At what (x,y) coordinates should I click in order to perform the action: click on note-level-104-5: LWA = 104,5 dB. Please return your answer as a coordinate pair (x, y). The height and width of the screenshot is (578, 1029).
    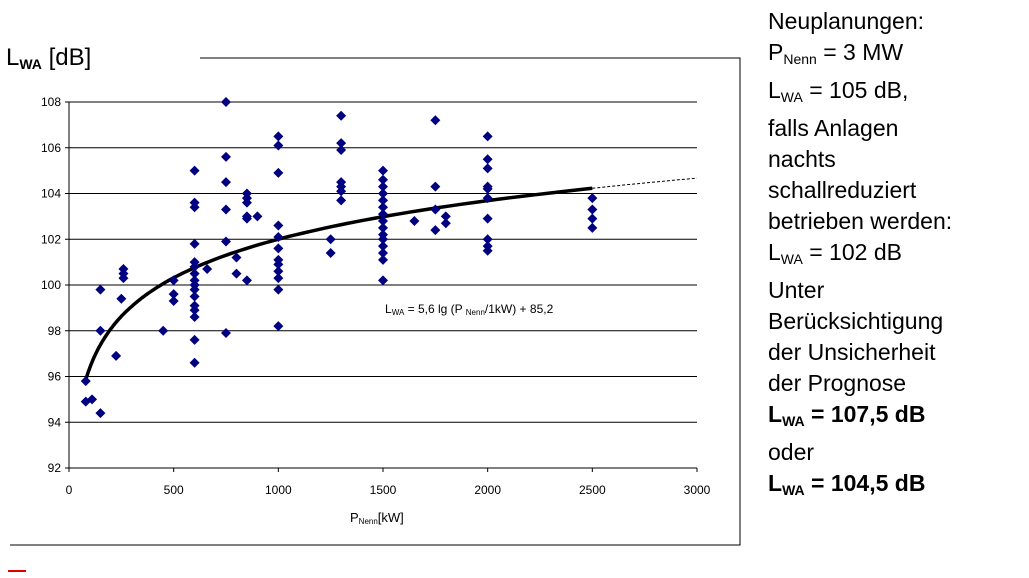
    Looking at the image, I should click on (847, 484).